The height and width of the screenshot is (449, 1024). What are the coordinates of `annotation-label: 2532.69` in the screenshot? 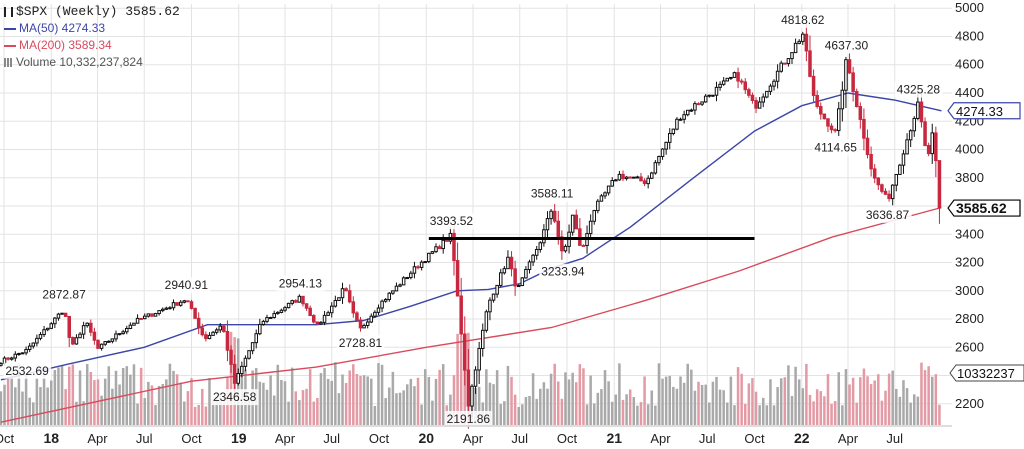 It's located at (27, 371).